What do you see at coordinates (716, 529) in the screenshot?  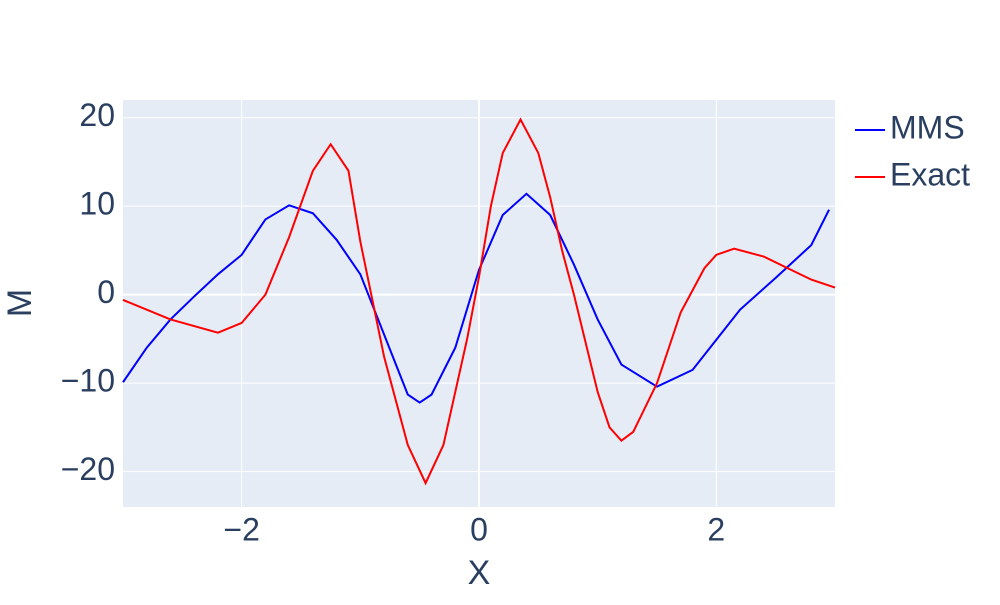 I see `x-tick-label: 2` at bounding box center [716, 529].